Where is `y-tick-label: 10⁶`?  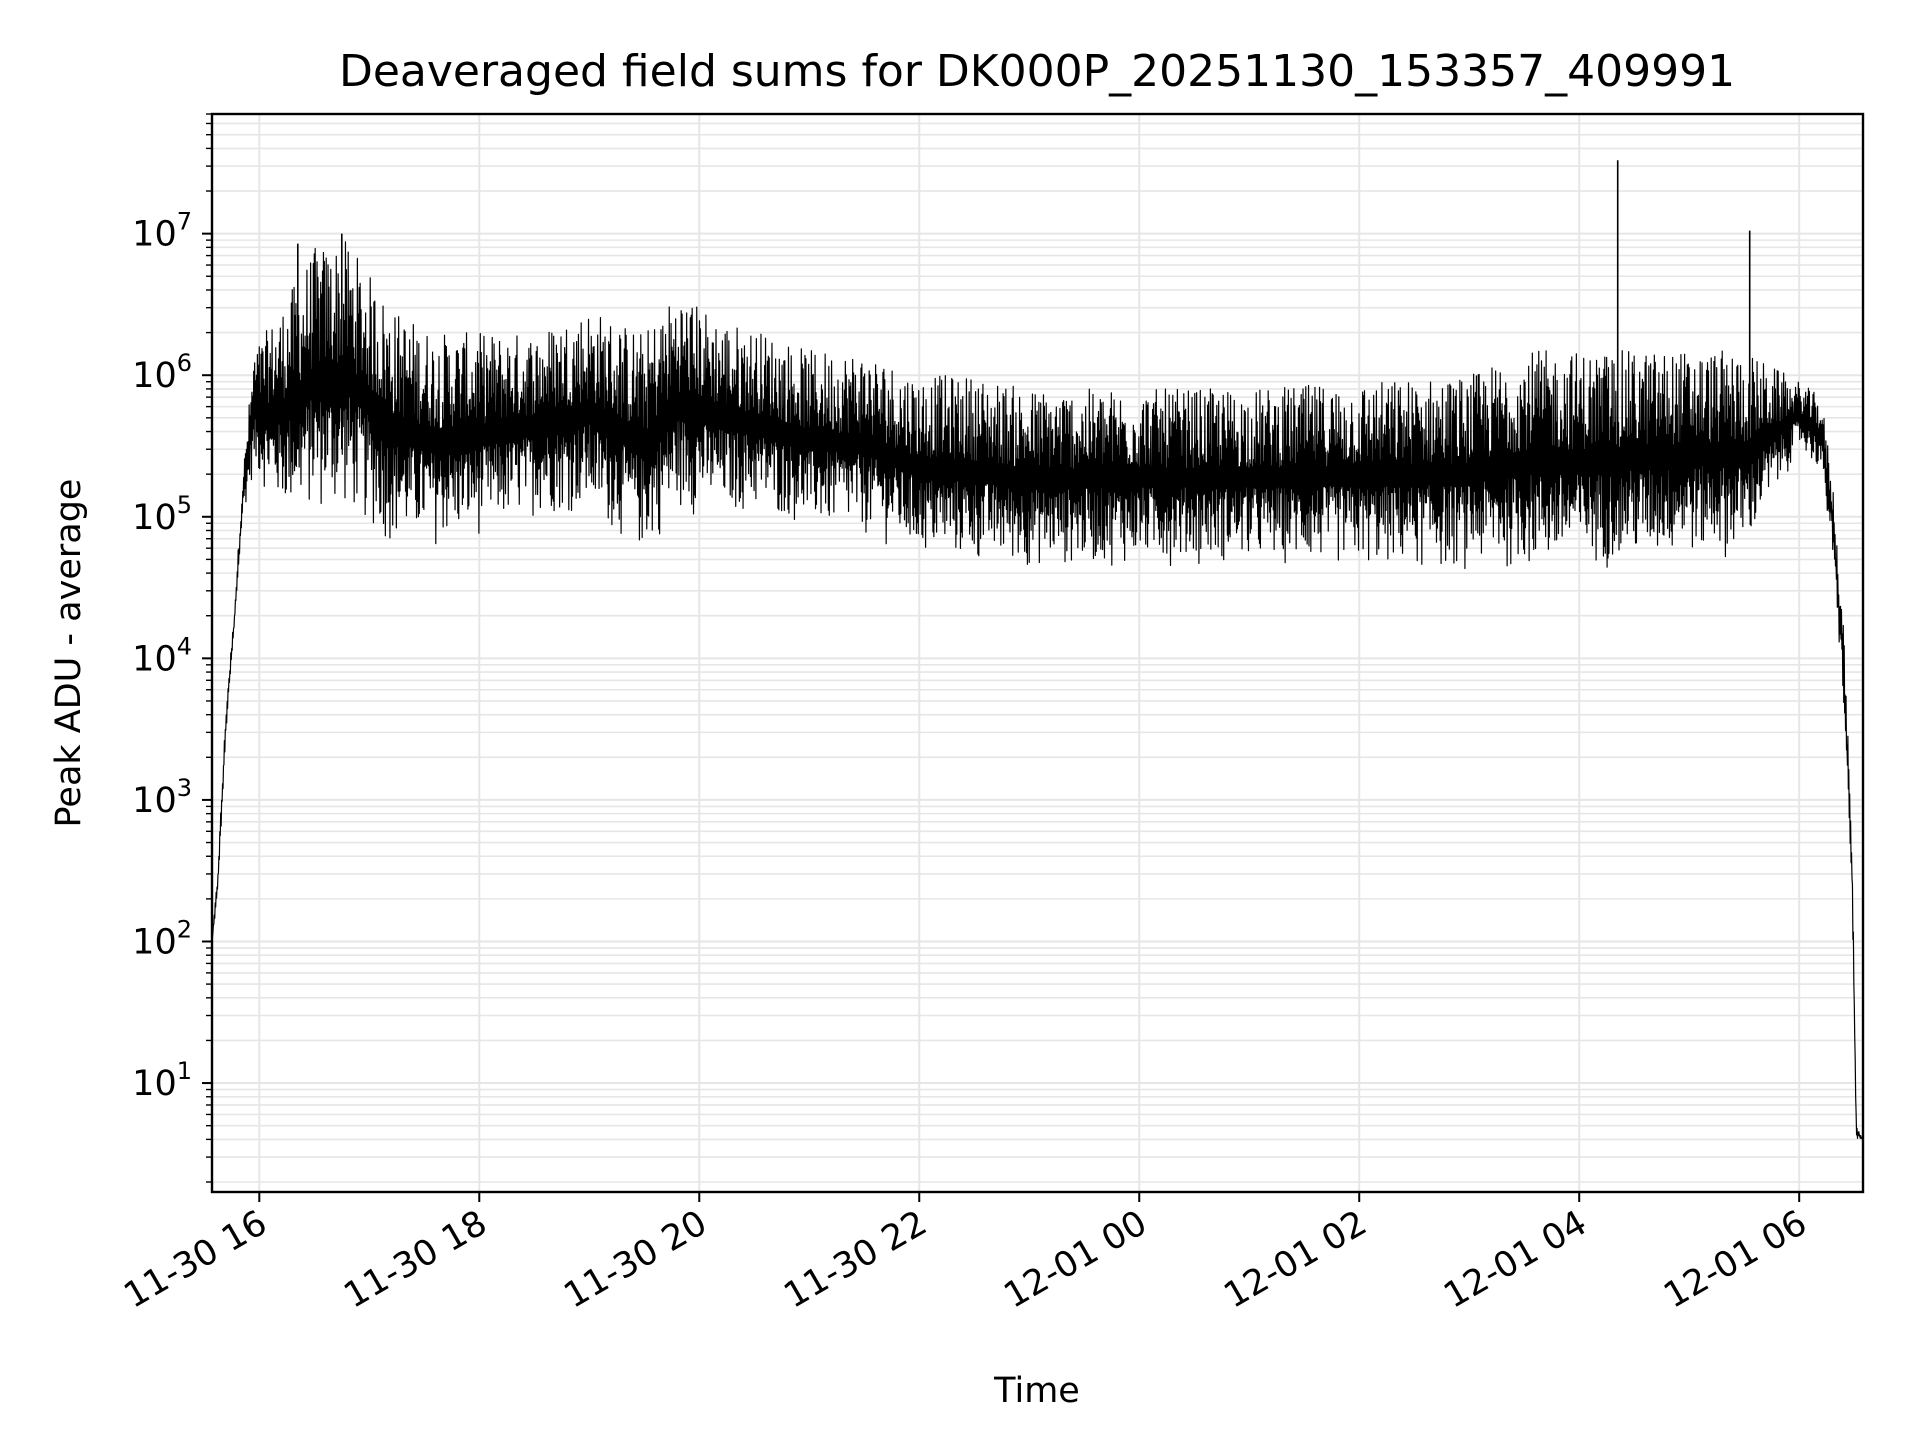
y-tick-label: 10⁶ is located at coordinates (162, 372).